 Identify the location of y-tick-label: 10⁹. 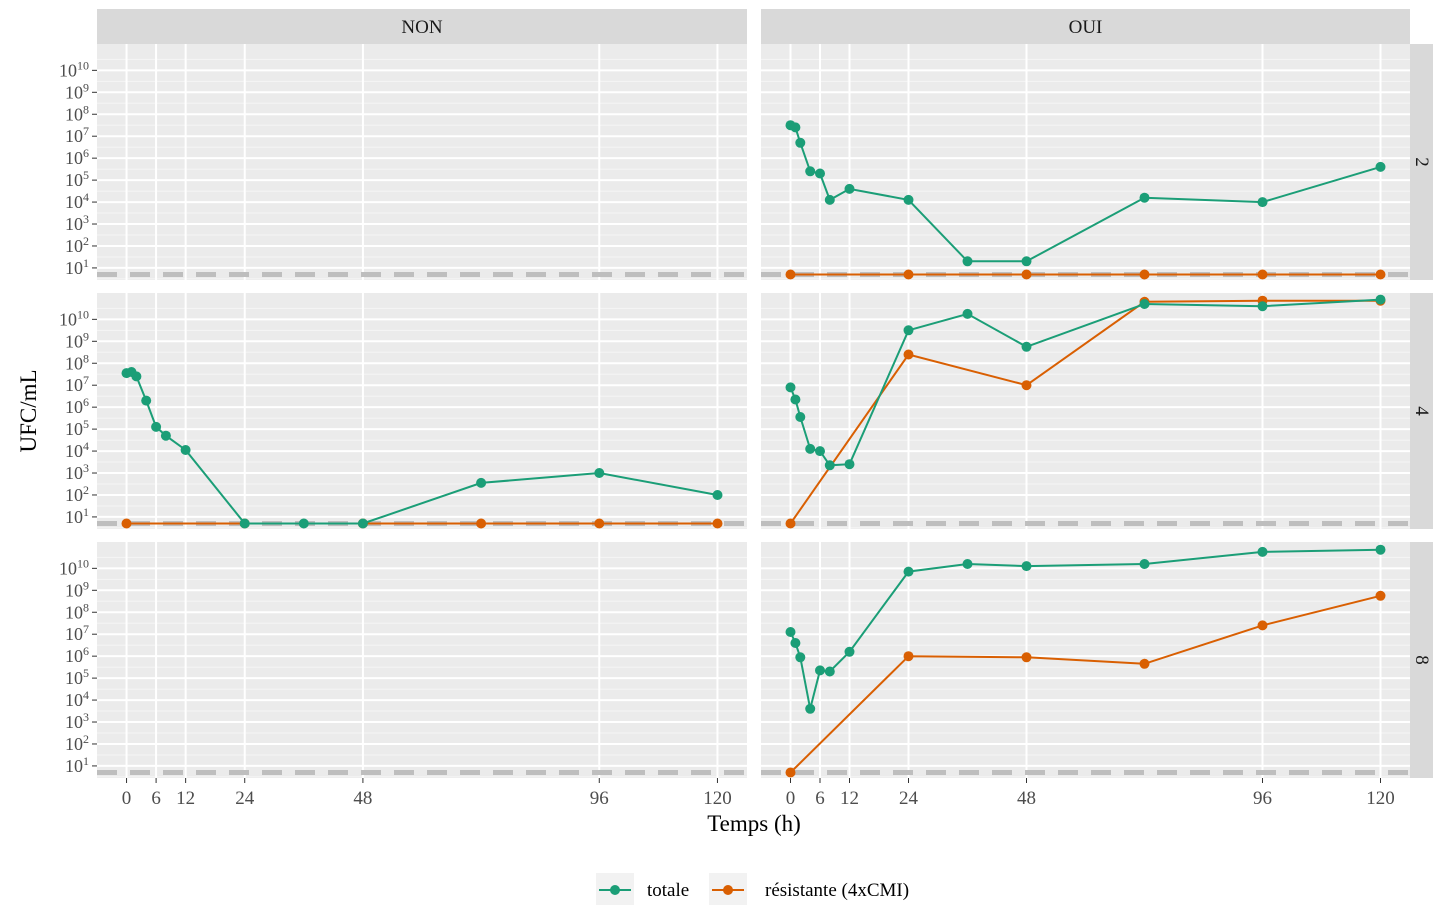
(77, 91).